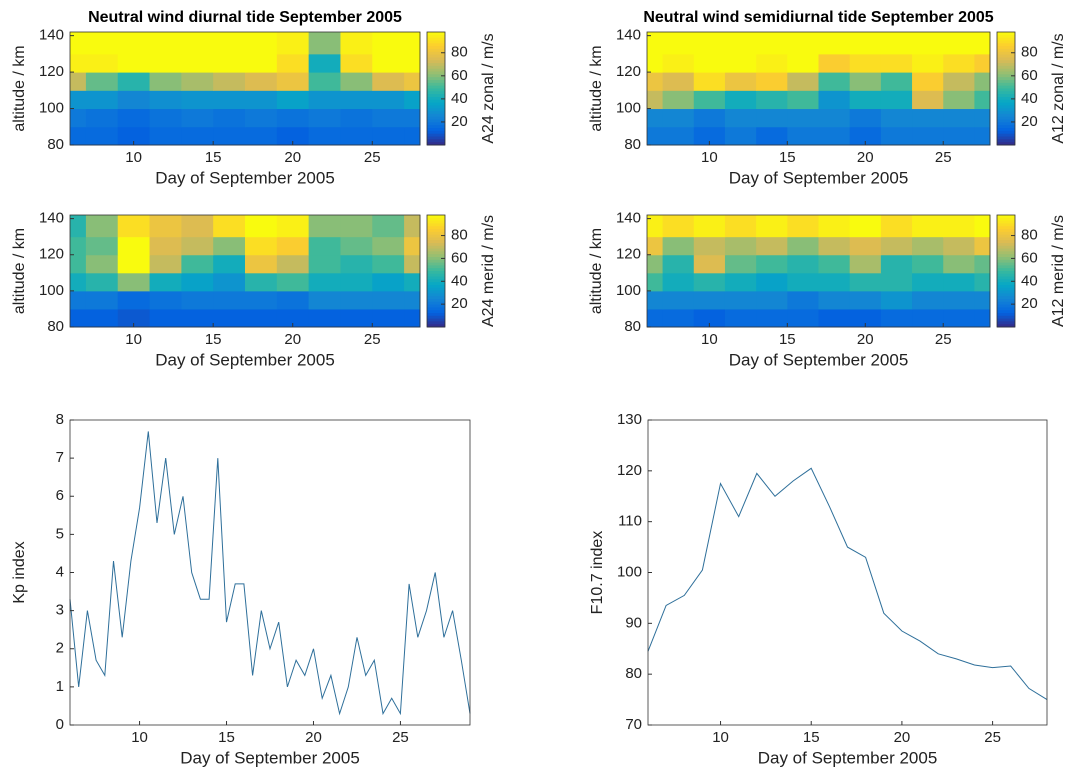  I want to click on y-tick-label: 2, so click(60, 648).